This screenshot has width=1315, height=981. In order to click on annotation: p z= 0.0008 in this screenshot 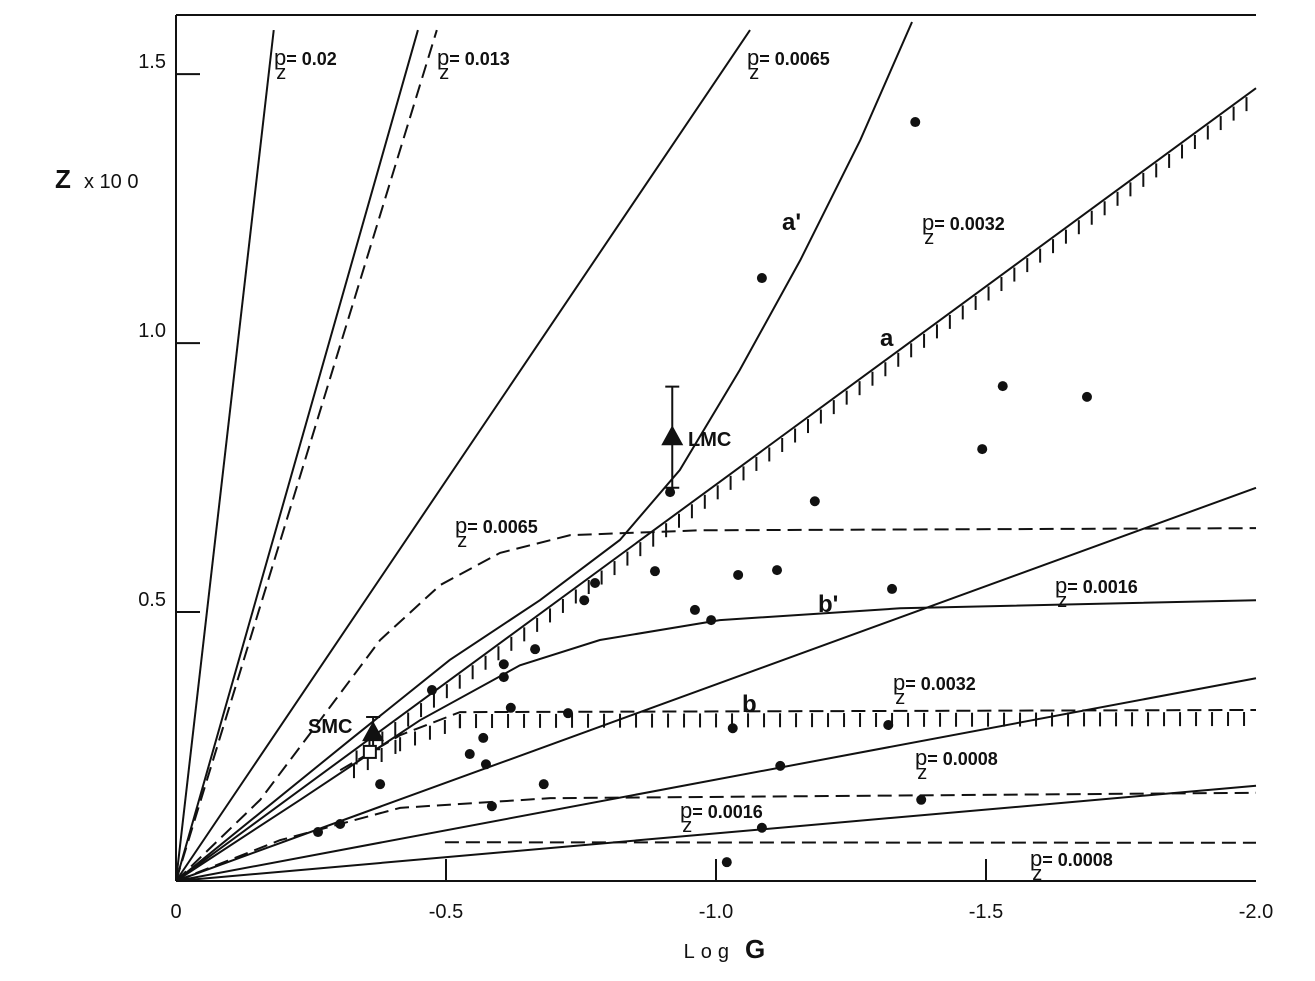, I will do `click(1071, 865)`.